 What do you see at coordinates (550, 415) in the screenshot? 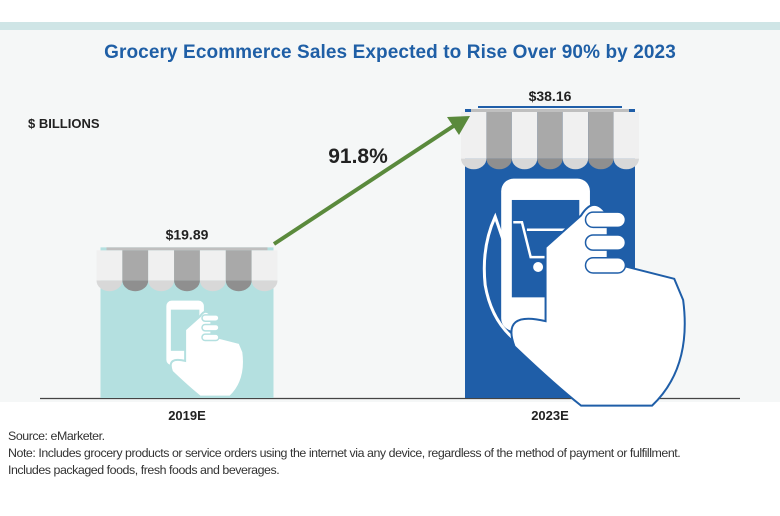
I see `x-tick-label-2023: 2023E` at bounding box center [550, 415].